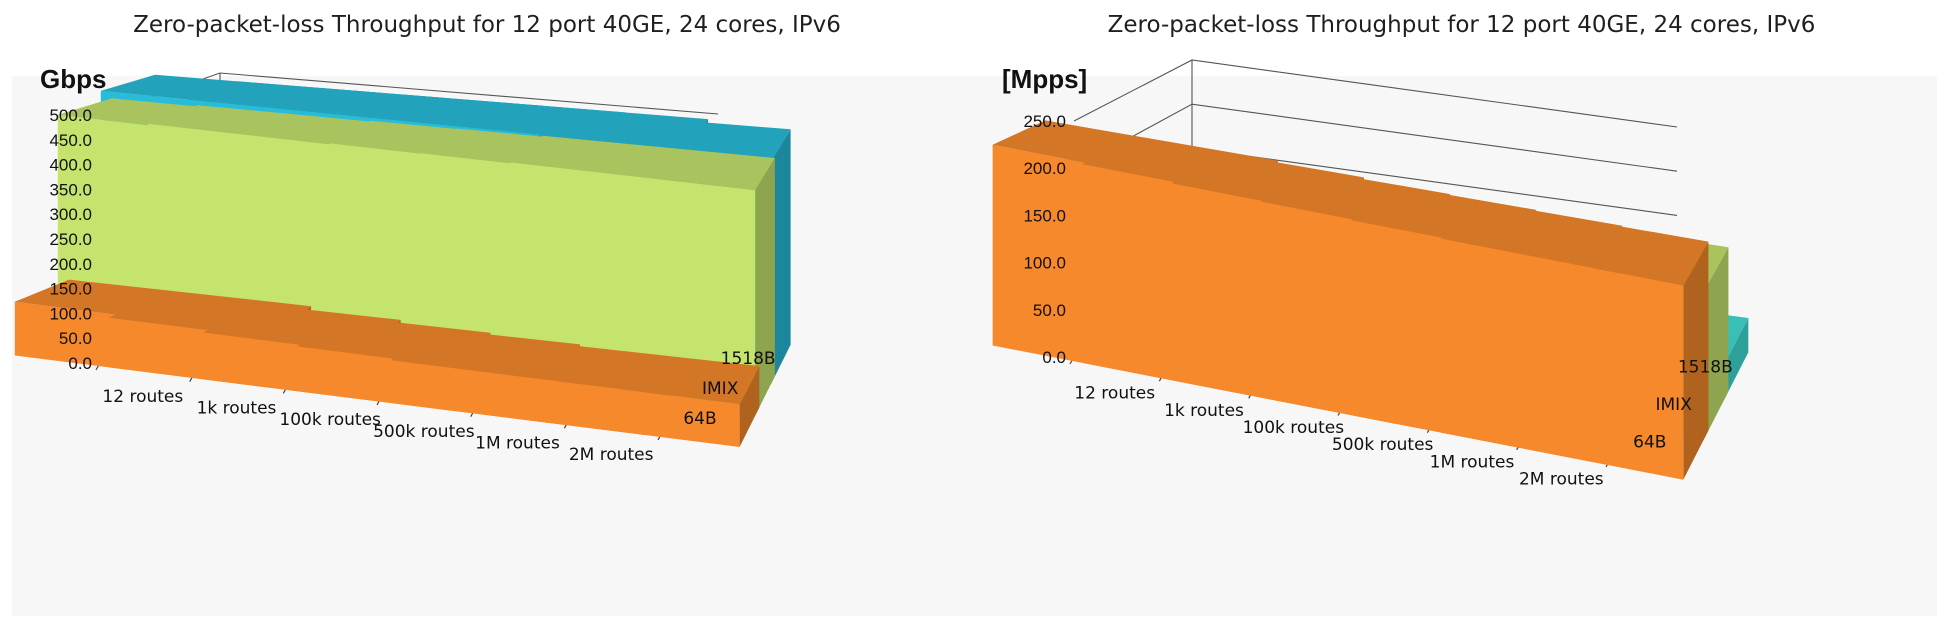 The image size is (1949, 631). I want to click on y-tick-label: 400.0, so click(70, 165).